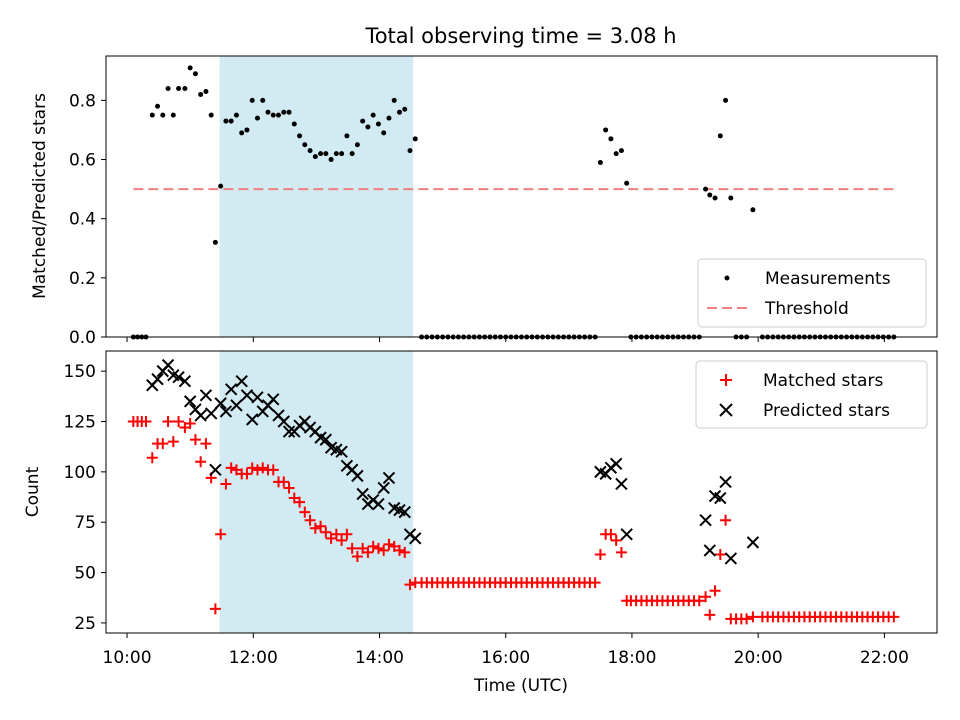 This screenshot has height=720, width=960. What do you see at coordinates (726, 380) in the screenshot?
I see `legend-matched-marker` at bounding box center [726, 380].